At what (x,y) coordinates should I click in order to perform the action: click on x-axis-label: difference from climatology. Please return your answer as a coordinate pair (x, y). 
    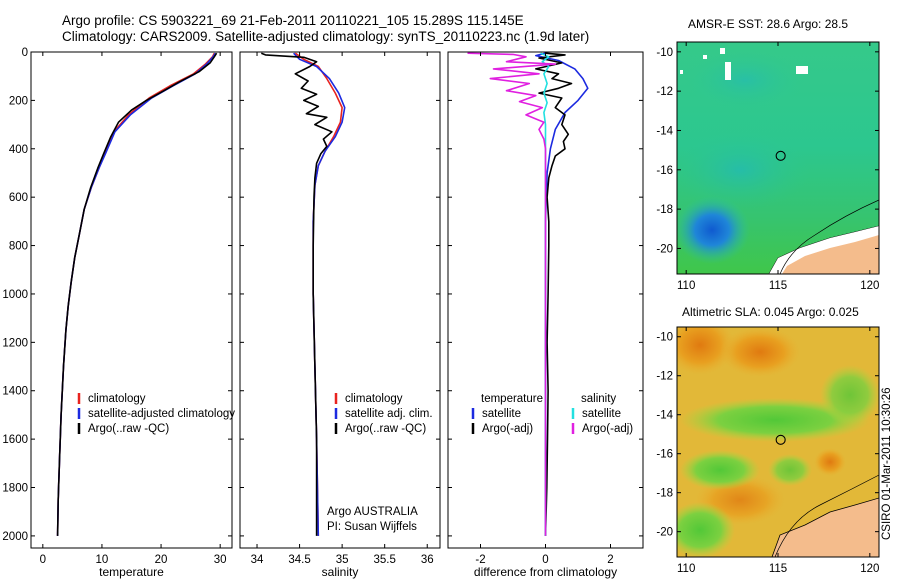
    Looking at the image, I should click on (545, 572).